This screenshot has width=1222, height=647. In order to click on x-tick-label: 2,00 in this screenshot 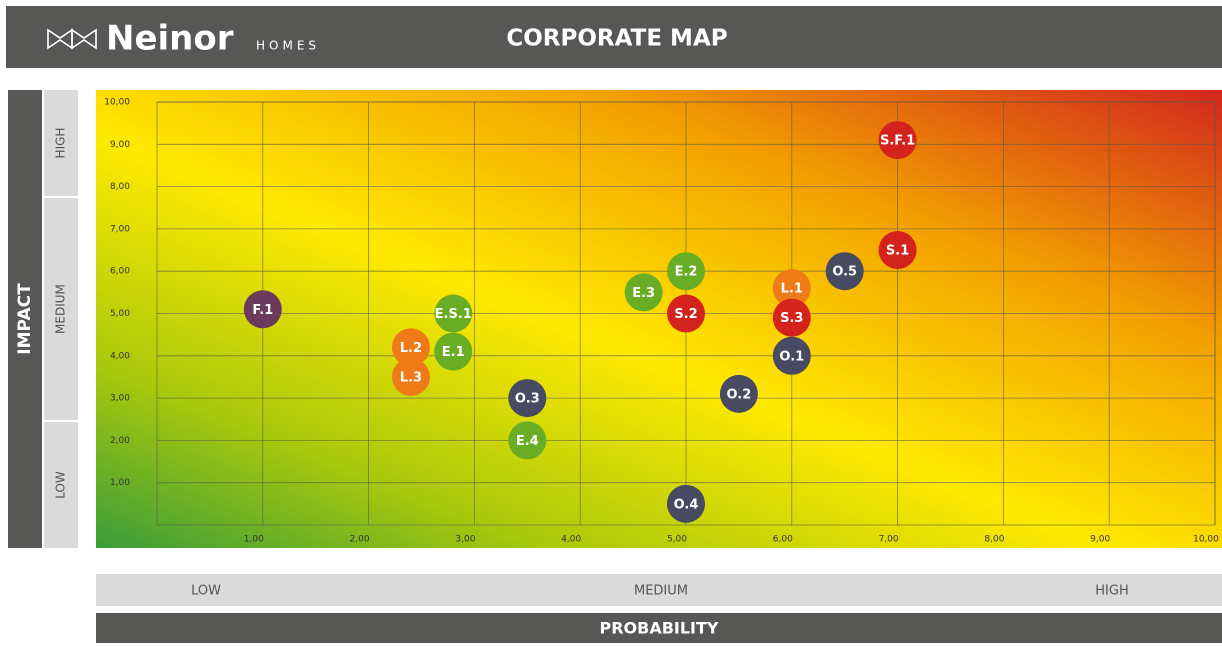, I will do `click(360, 540)`.